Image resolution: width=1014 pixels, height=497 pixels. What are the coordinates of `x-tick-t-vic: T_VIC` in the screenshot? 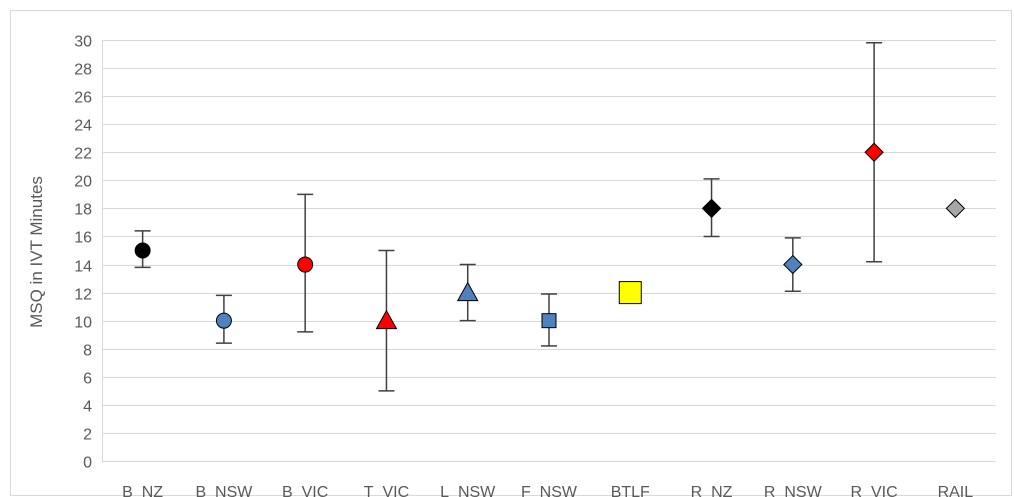 It's located at (386, 490).